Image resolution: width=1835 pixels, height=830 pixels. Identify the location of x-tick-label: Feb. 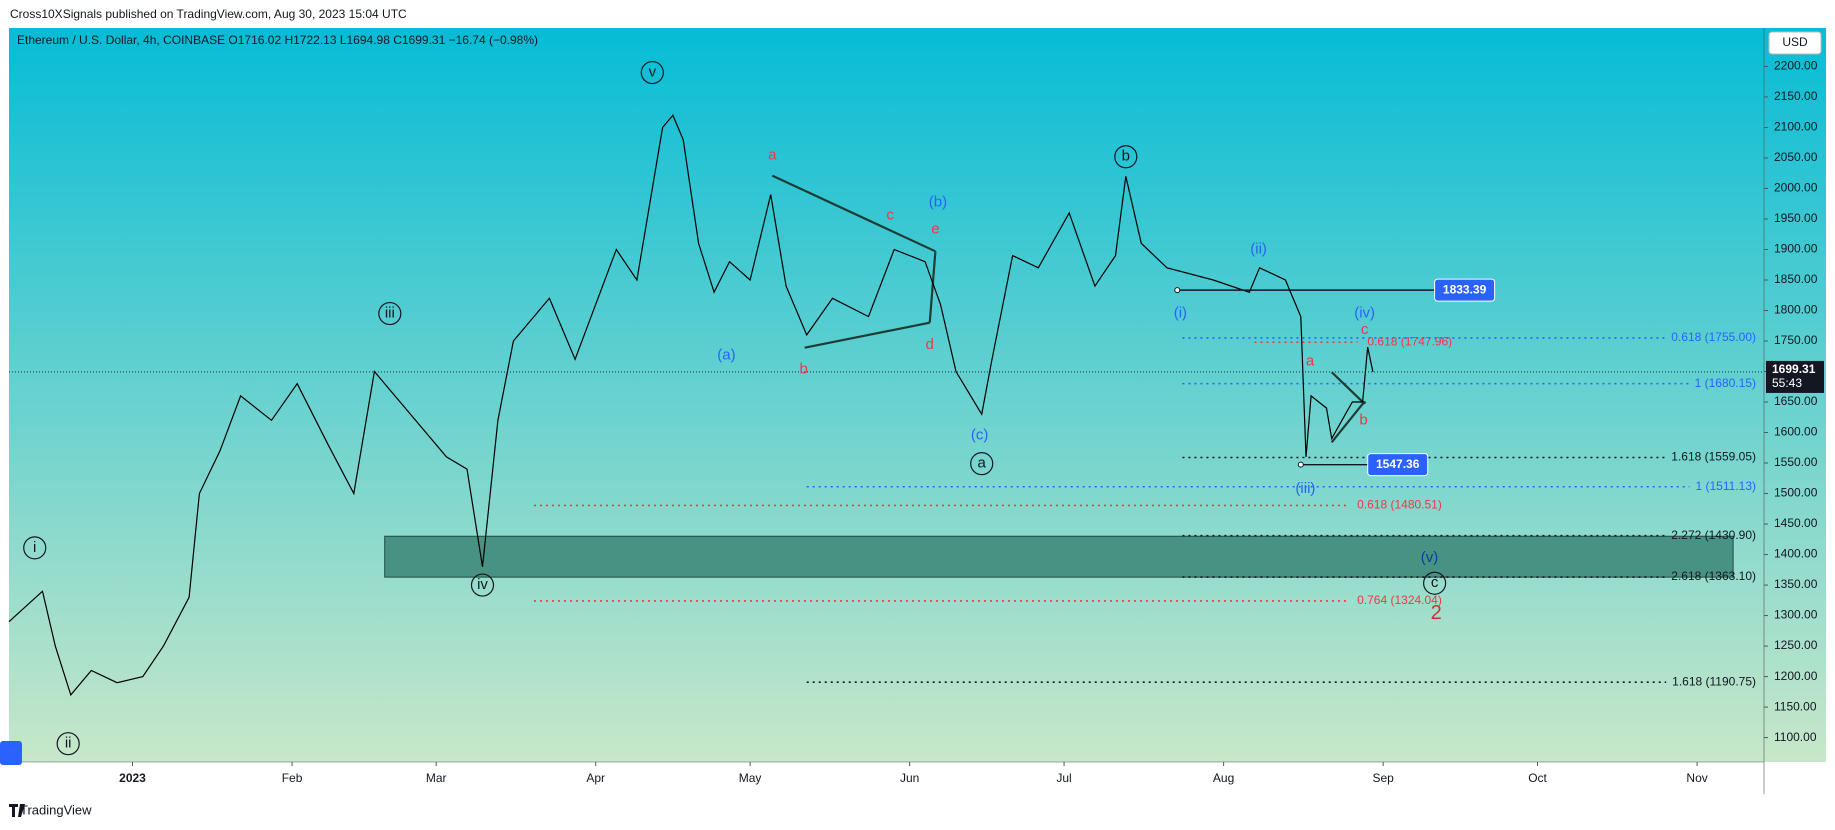
(292, 778).